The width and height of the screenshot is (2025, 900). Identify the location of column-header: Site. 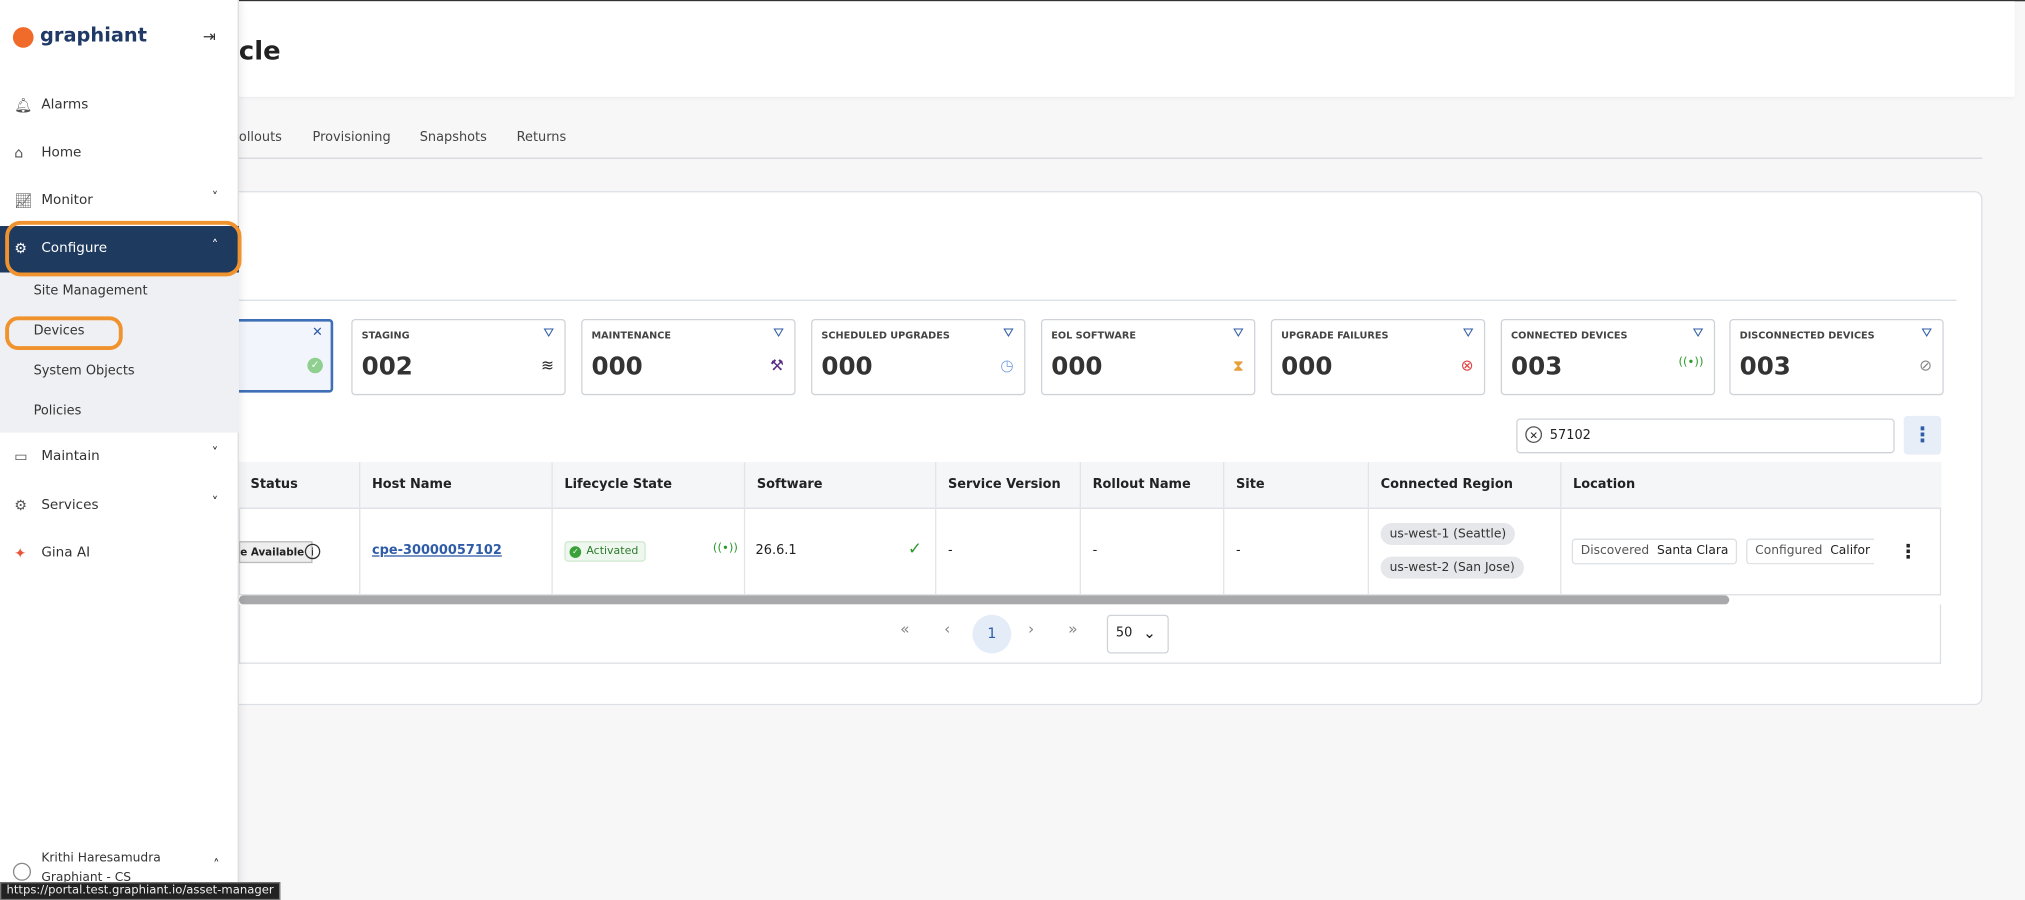
(1244, 485).